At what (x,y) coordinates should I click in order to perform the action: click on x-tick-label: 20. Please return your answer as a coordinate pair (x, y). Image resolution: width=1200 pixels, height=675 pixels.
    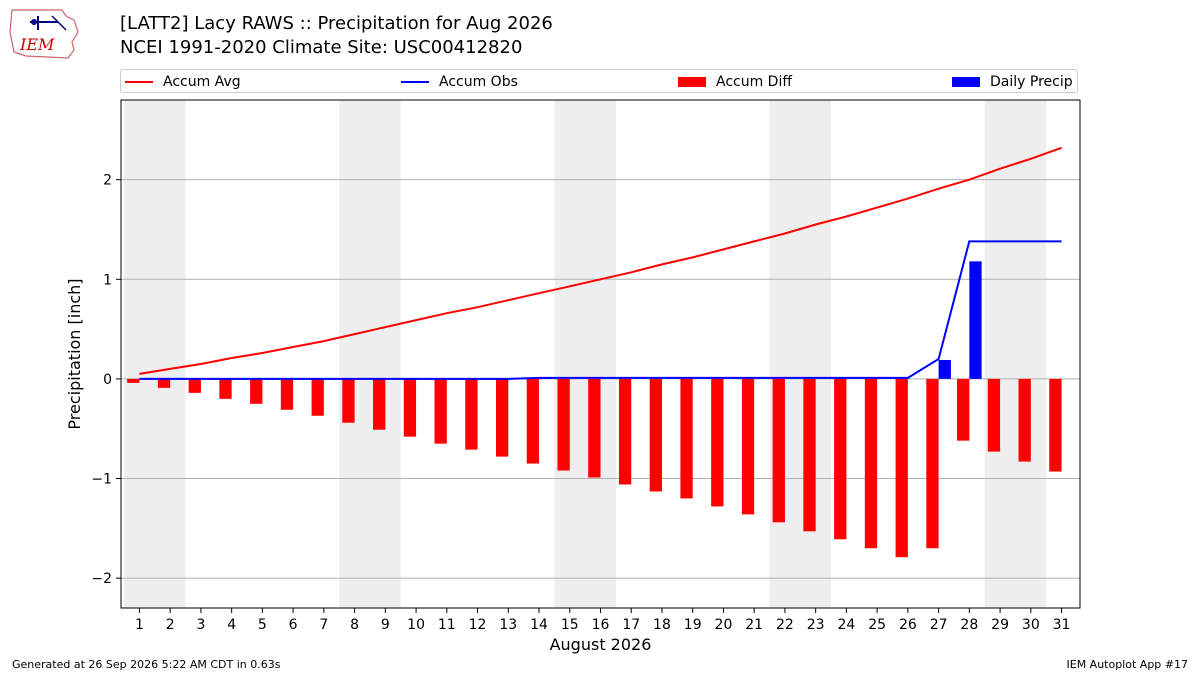
    Looking at the image, I should click on (724, 625).